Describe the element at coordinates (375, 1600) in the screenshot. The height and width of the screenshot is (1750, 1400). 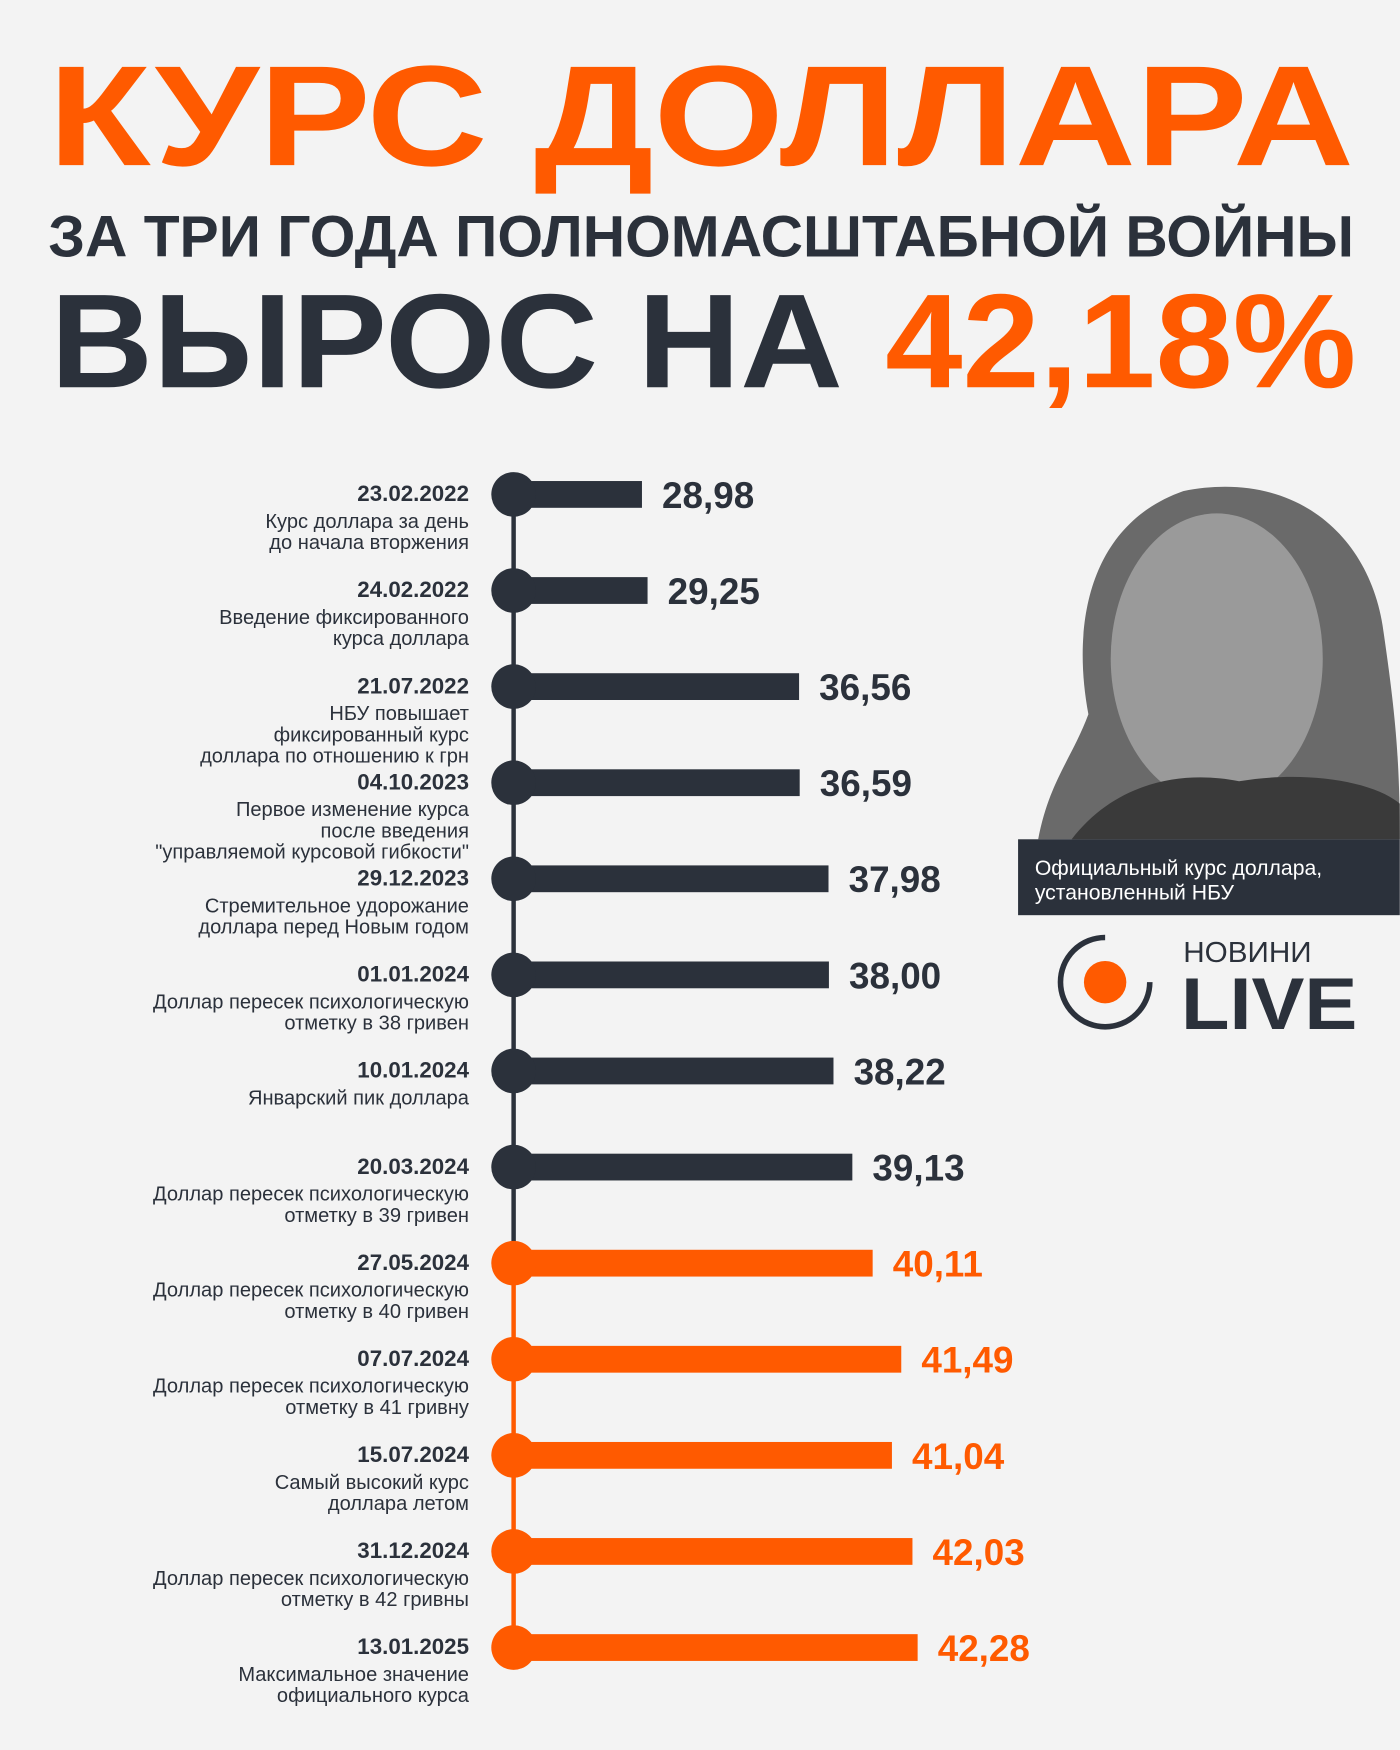
I see `event-description: отметку в 42 гривны` at that location.